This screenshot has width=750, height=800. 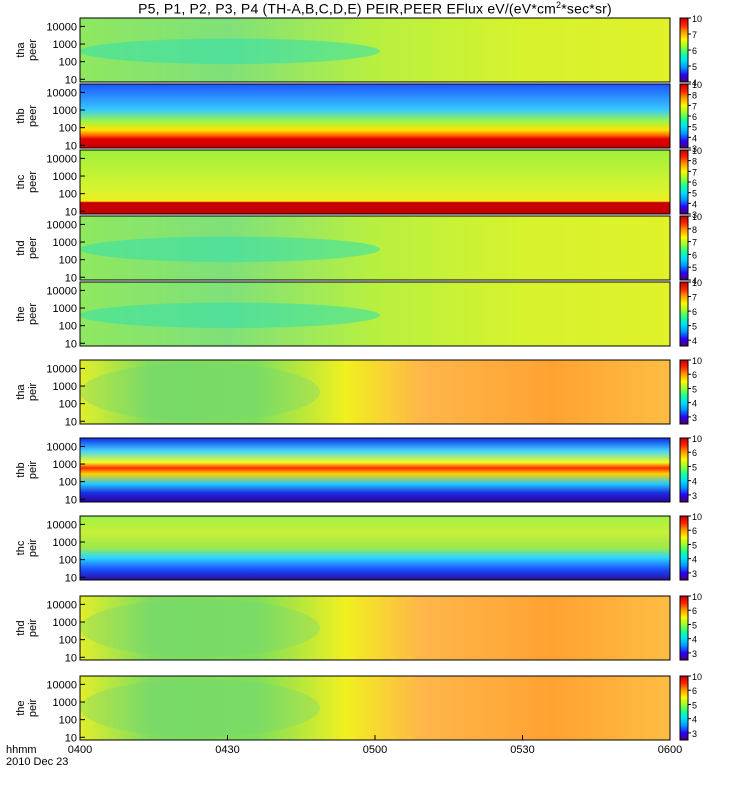 I want to click on panel-frame-tha_peir, so click(x=375, y=392).